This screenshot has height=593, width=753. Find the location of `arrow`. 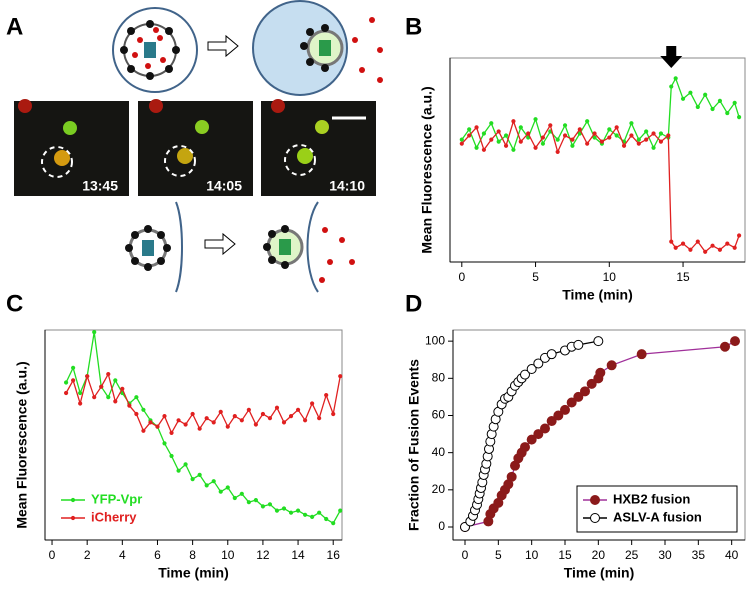

arrow is located at coordinates (220, 244).